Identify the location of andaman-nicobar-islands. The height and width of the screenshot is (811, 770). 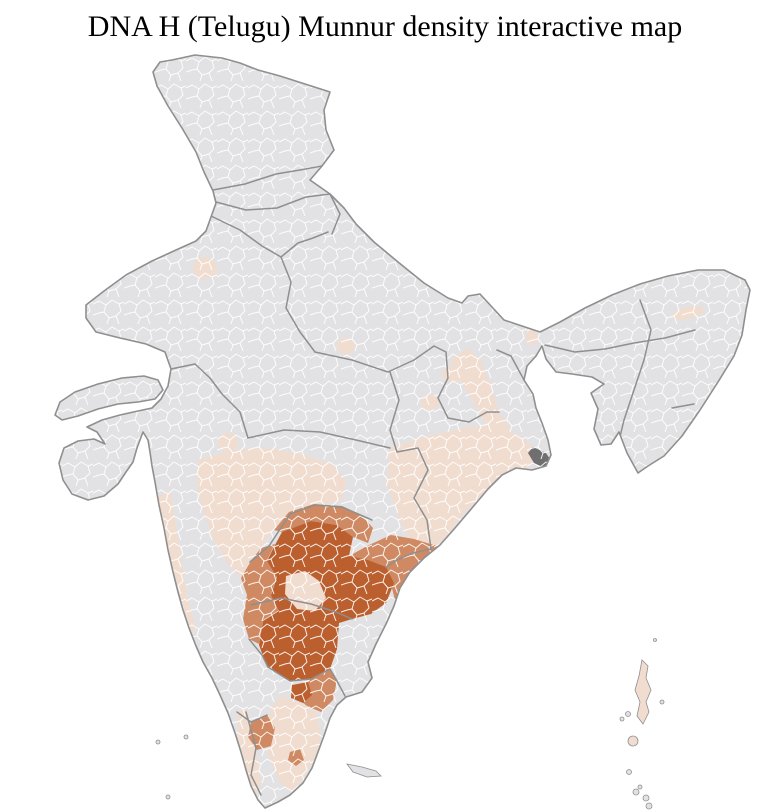
(642, 724).